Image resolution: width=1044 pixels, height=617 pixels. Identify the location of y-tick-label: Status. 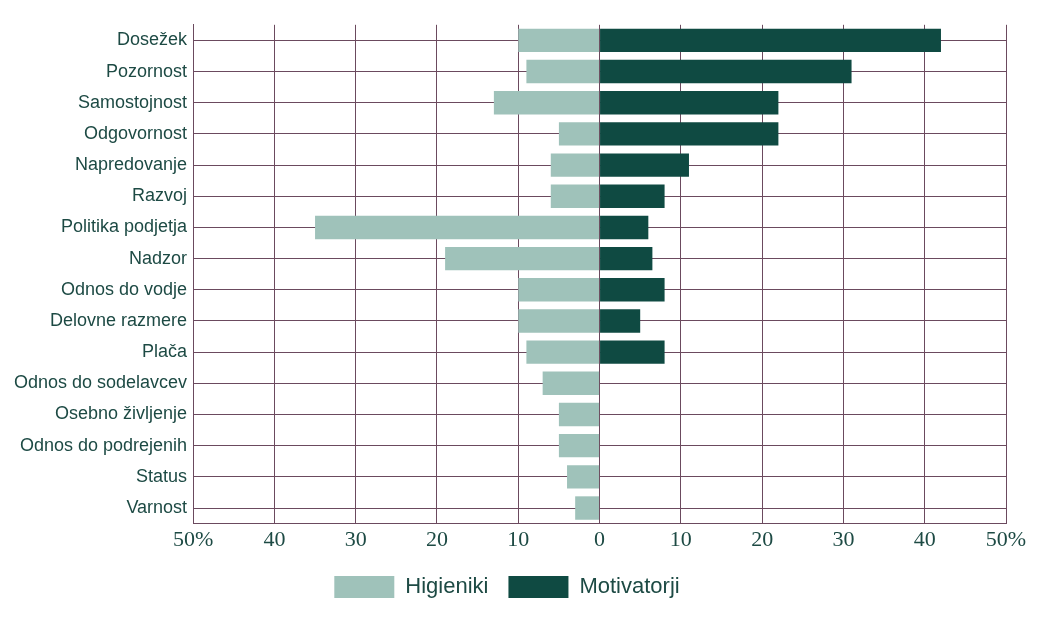
(162, 475).